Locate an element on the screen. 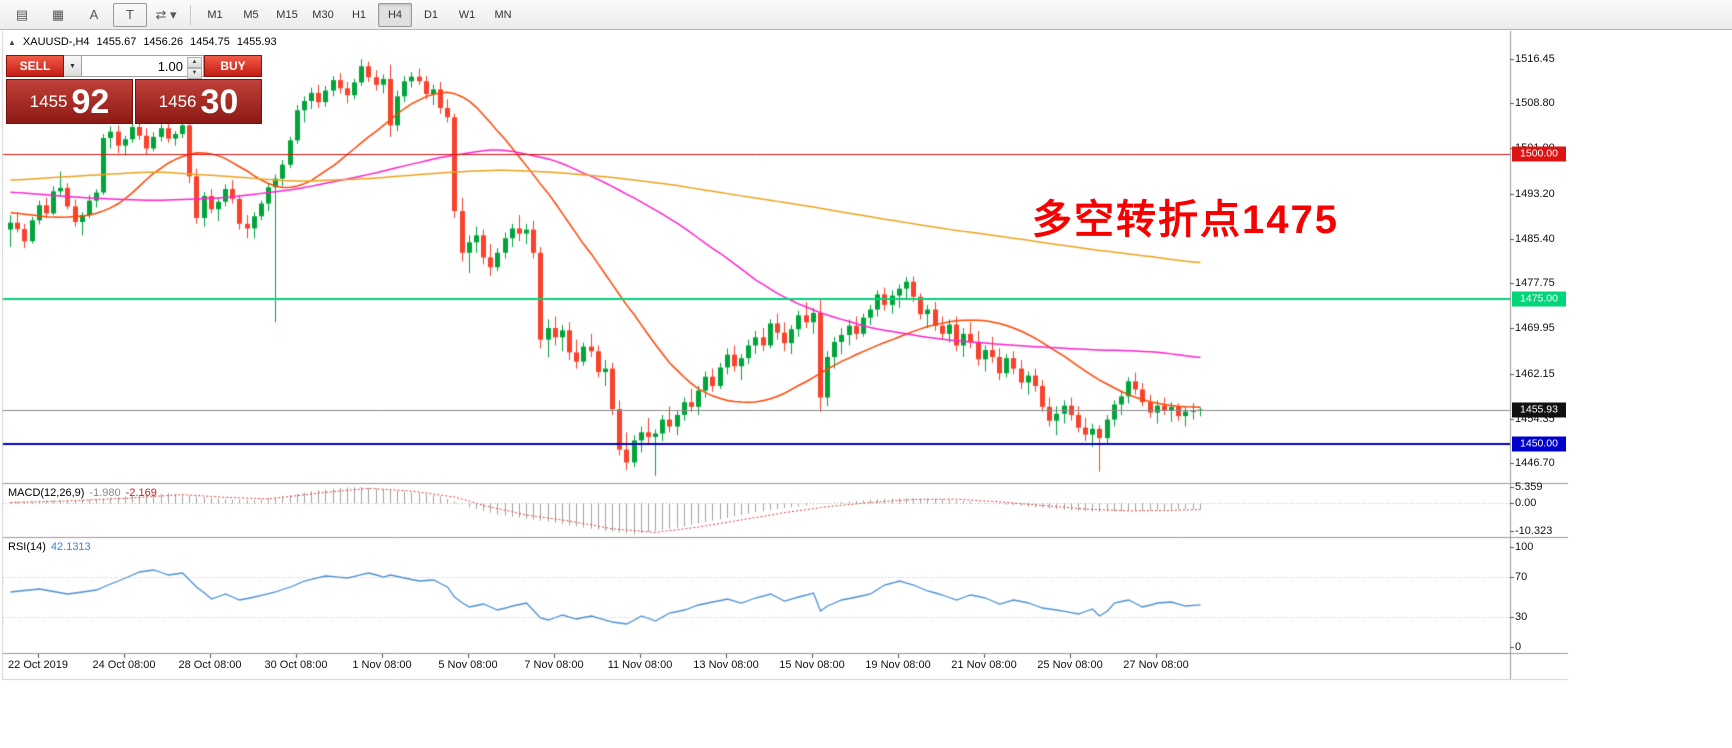 The width and height of the screenshot is (1732, 748). toolbar-icon-group: ▤ ▦ A T ⇄ ▾ is located at coordinates (94, 14).